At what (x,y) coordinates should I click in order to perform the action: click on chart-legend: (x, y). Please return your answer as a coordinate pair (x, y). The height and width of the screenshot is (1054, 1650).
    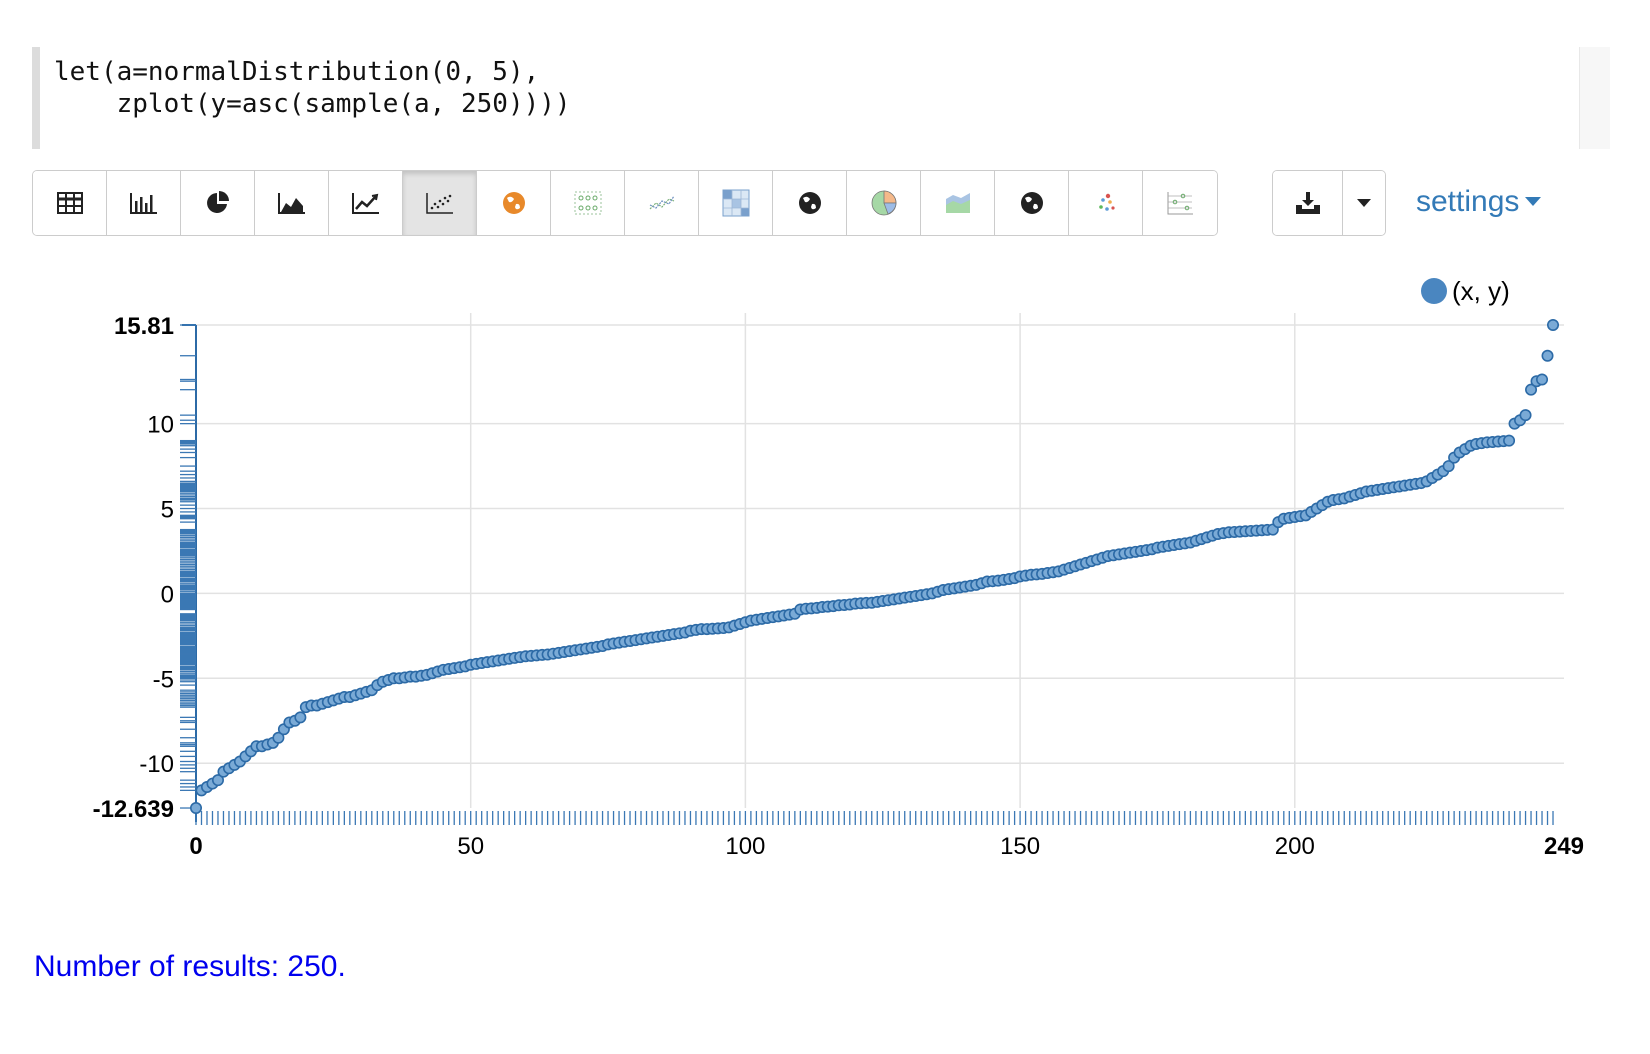
    Looking at the image, I should click on (1465, 291).